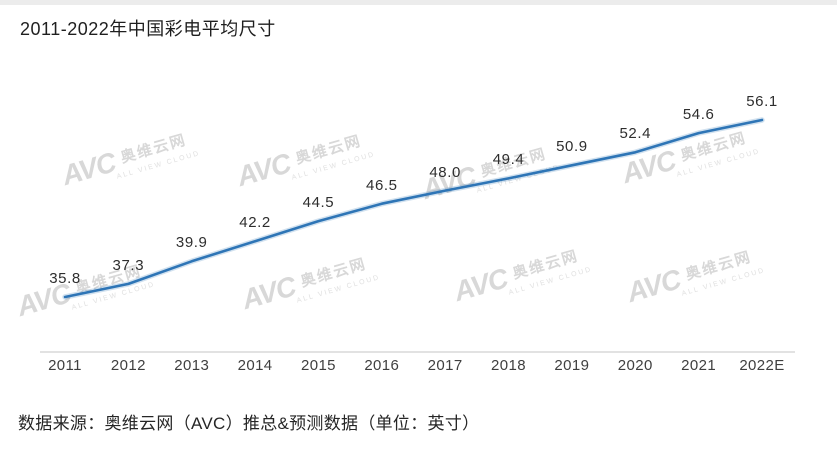 The width and height of the screenshot is (837, 456). What do you see at coordinates (148, 29) in the screenshot?
I see `chart-title: 2011-2022年中国彩电平均尺寸` at bounding box center [148, 29].